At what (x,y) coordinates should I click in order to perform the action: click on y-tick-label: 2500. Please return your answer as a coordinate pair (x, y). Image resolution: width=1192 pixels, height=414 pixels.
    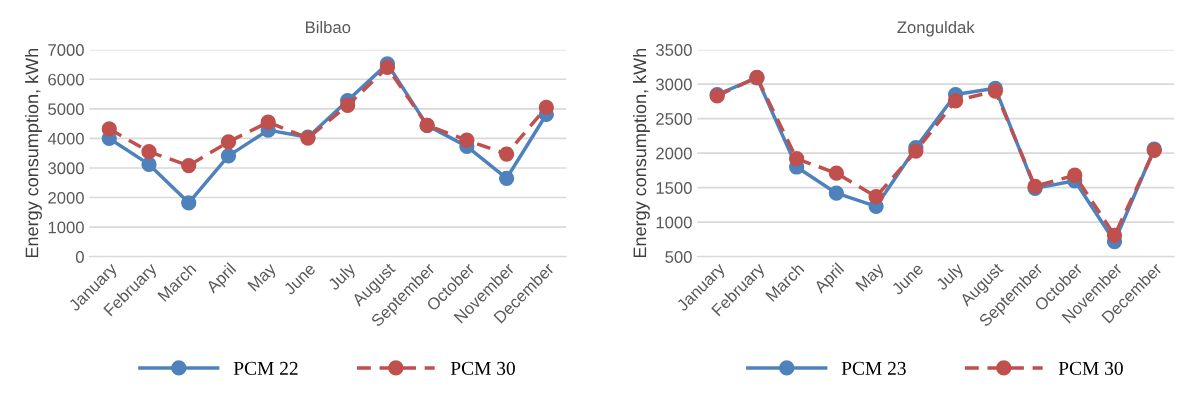
    Looking at the image, I should click on (674, 119).